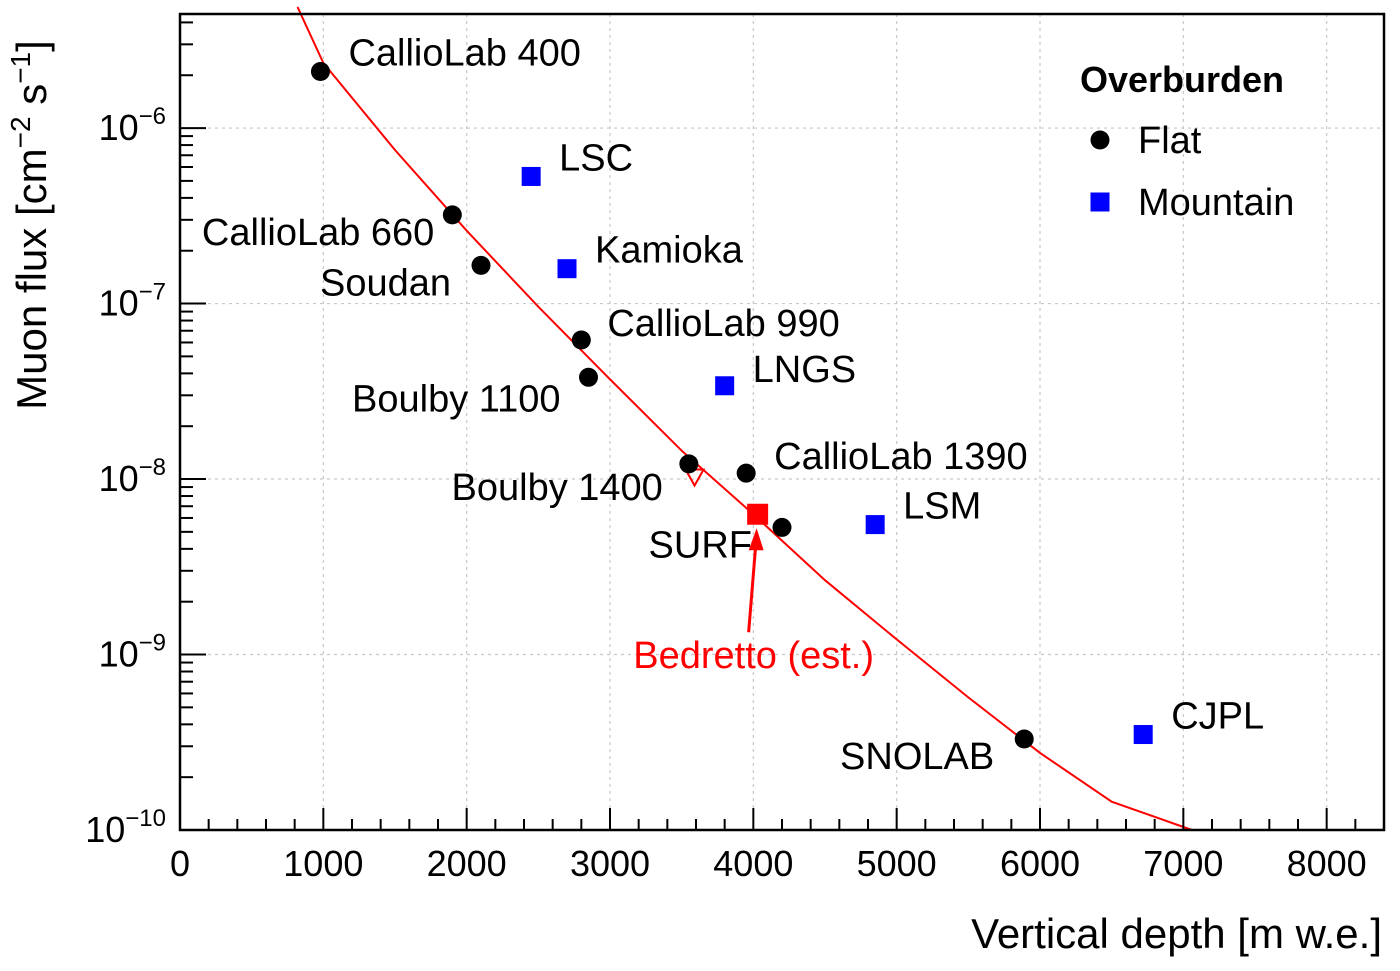  Describe the element at coordinates (1182, 79) in the screenshot. I see `legend-title: Overburden` at that location.